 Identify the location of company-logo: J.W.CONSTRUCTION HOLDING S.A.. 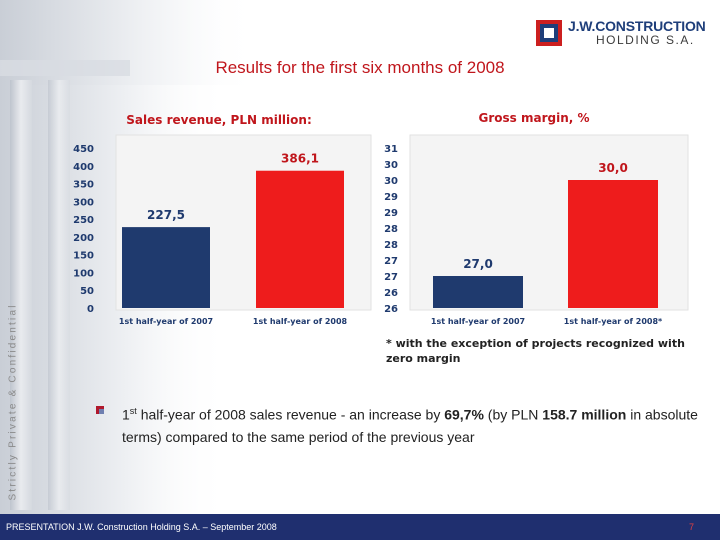
(621, 33).